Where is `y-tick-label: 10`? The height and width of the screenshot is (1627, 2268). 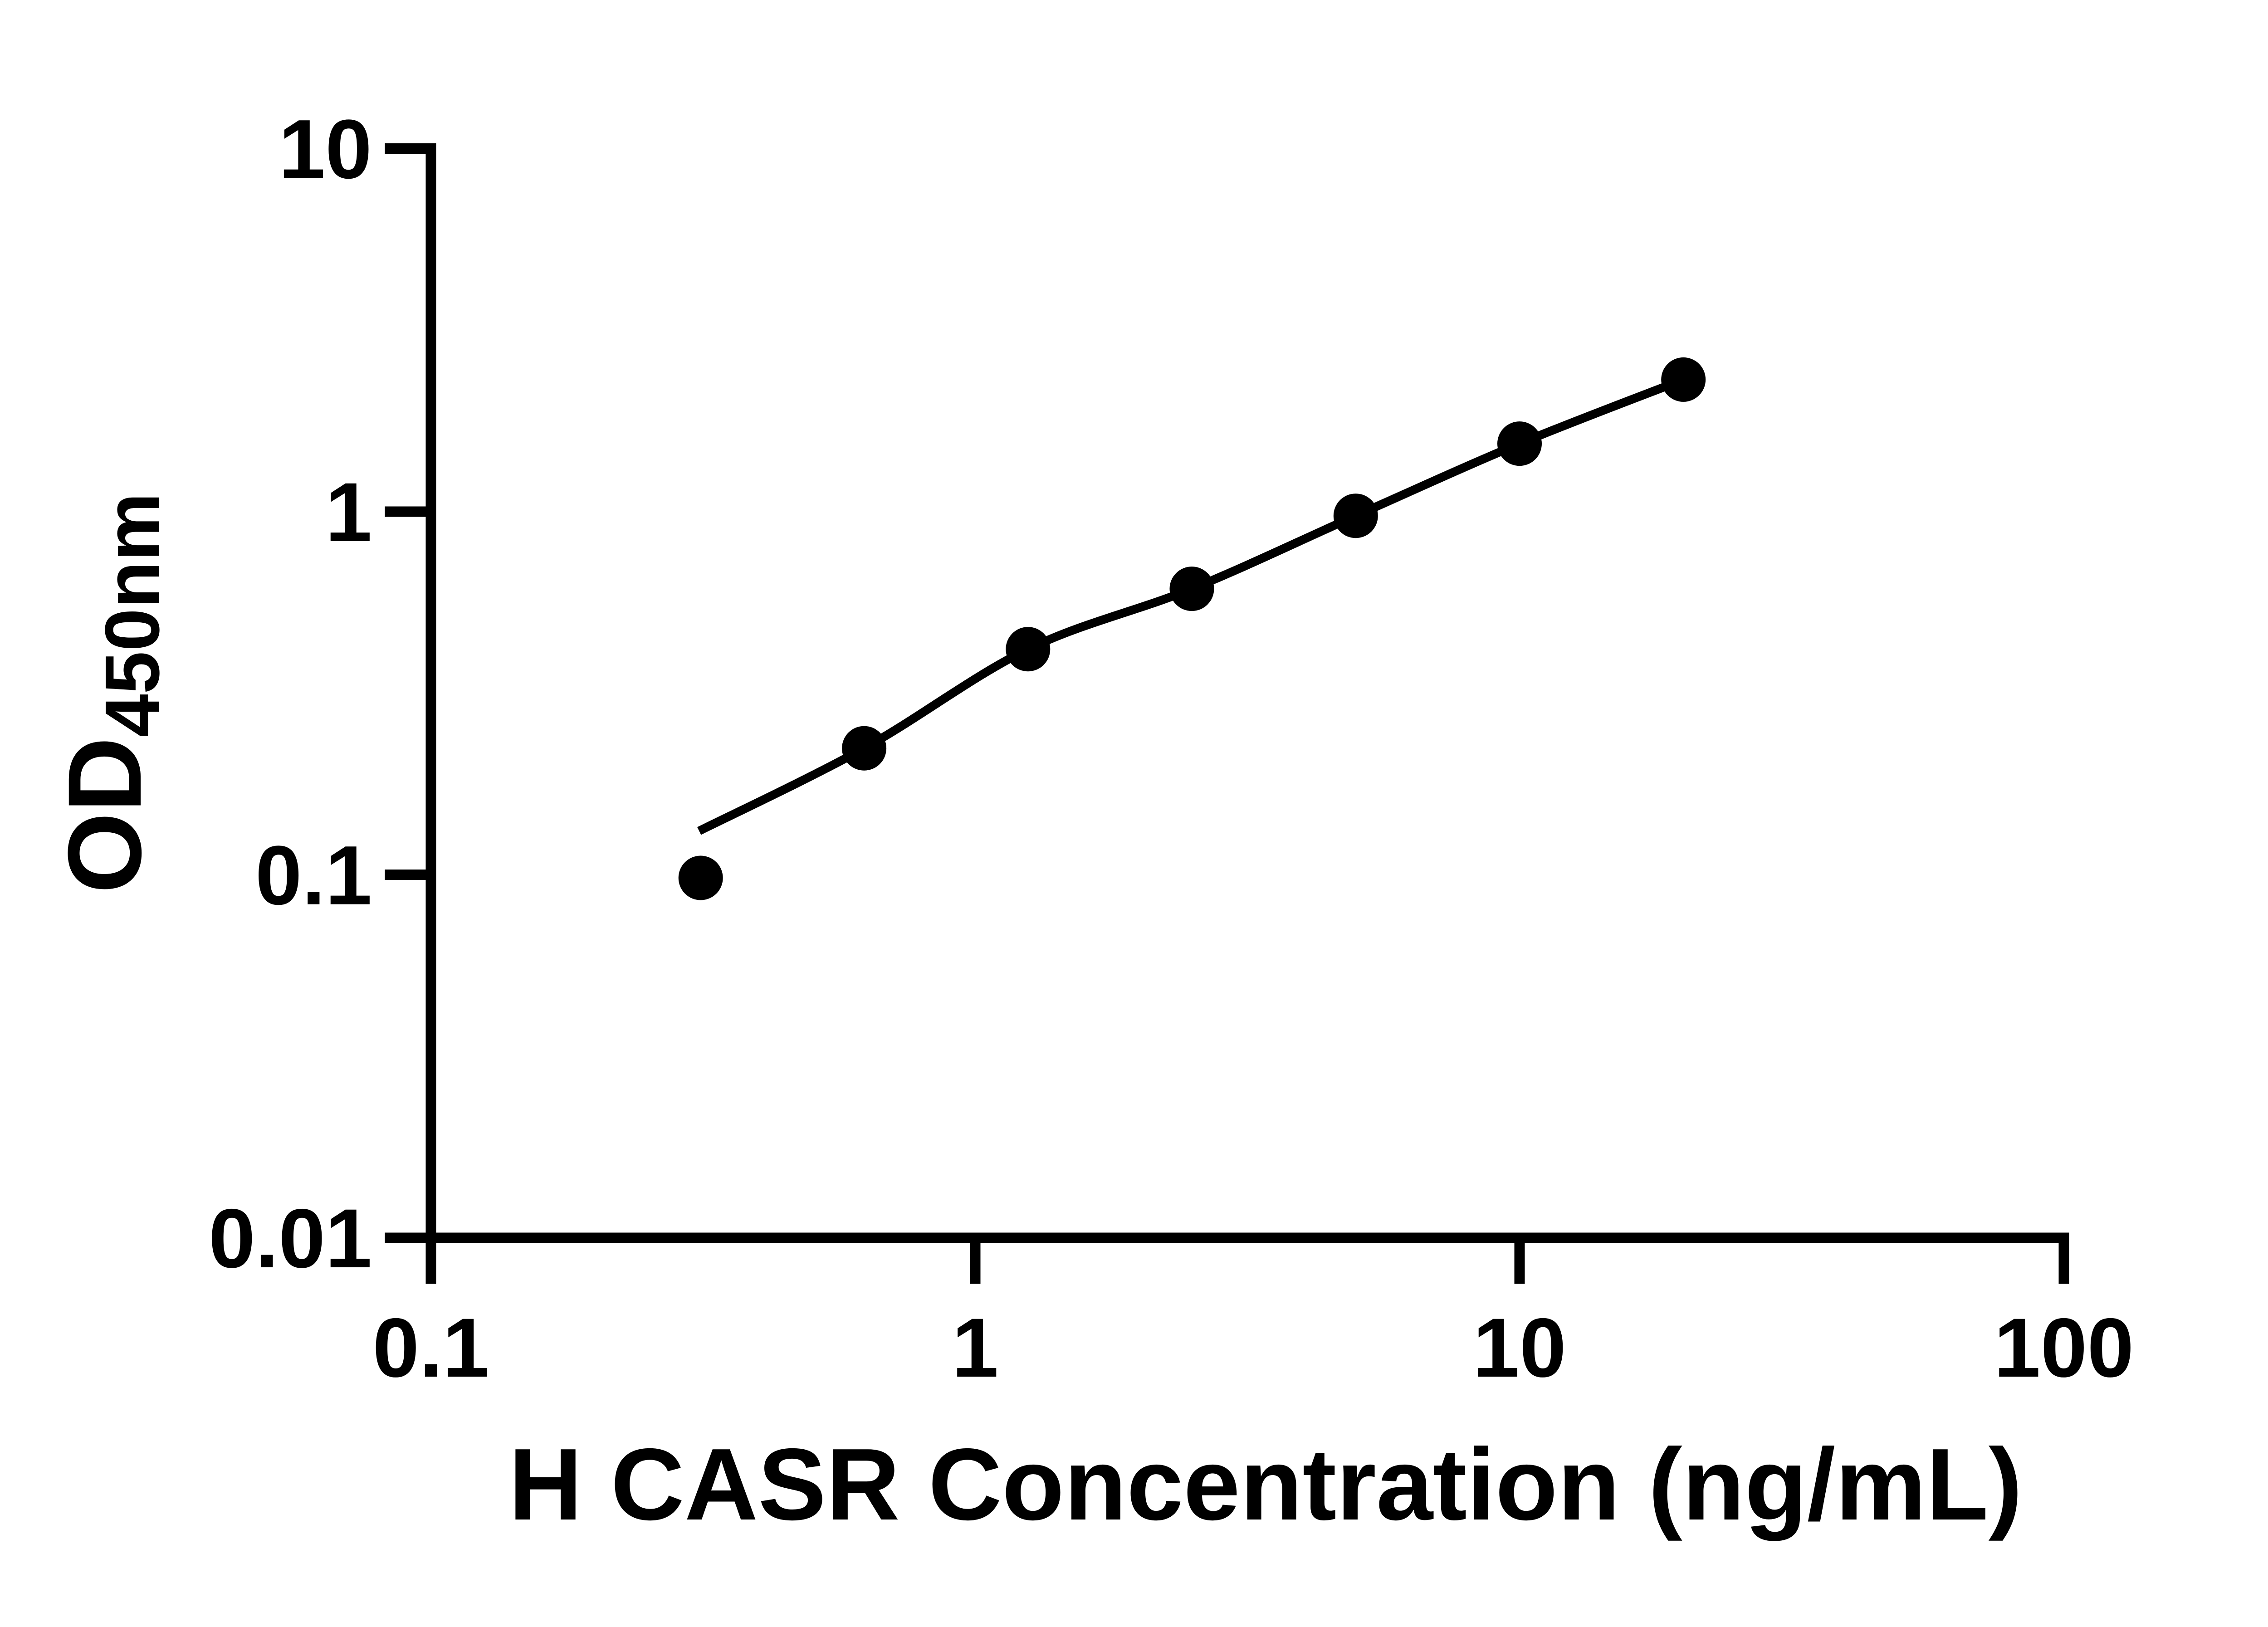
y-tick-label: 10 is located at coordinates (325, 149).